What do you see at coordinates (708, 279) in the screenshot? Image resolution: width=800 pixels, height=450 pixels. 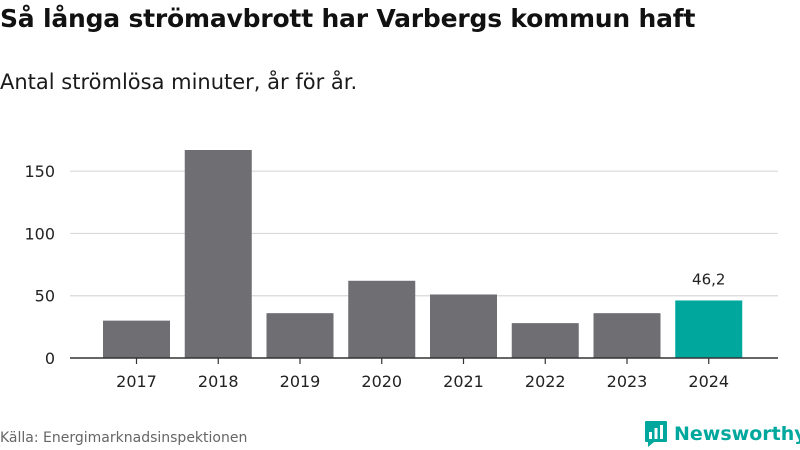 I see `data-label: 46,2` at bounding box center [708, 279].